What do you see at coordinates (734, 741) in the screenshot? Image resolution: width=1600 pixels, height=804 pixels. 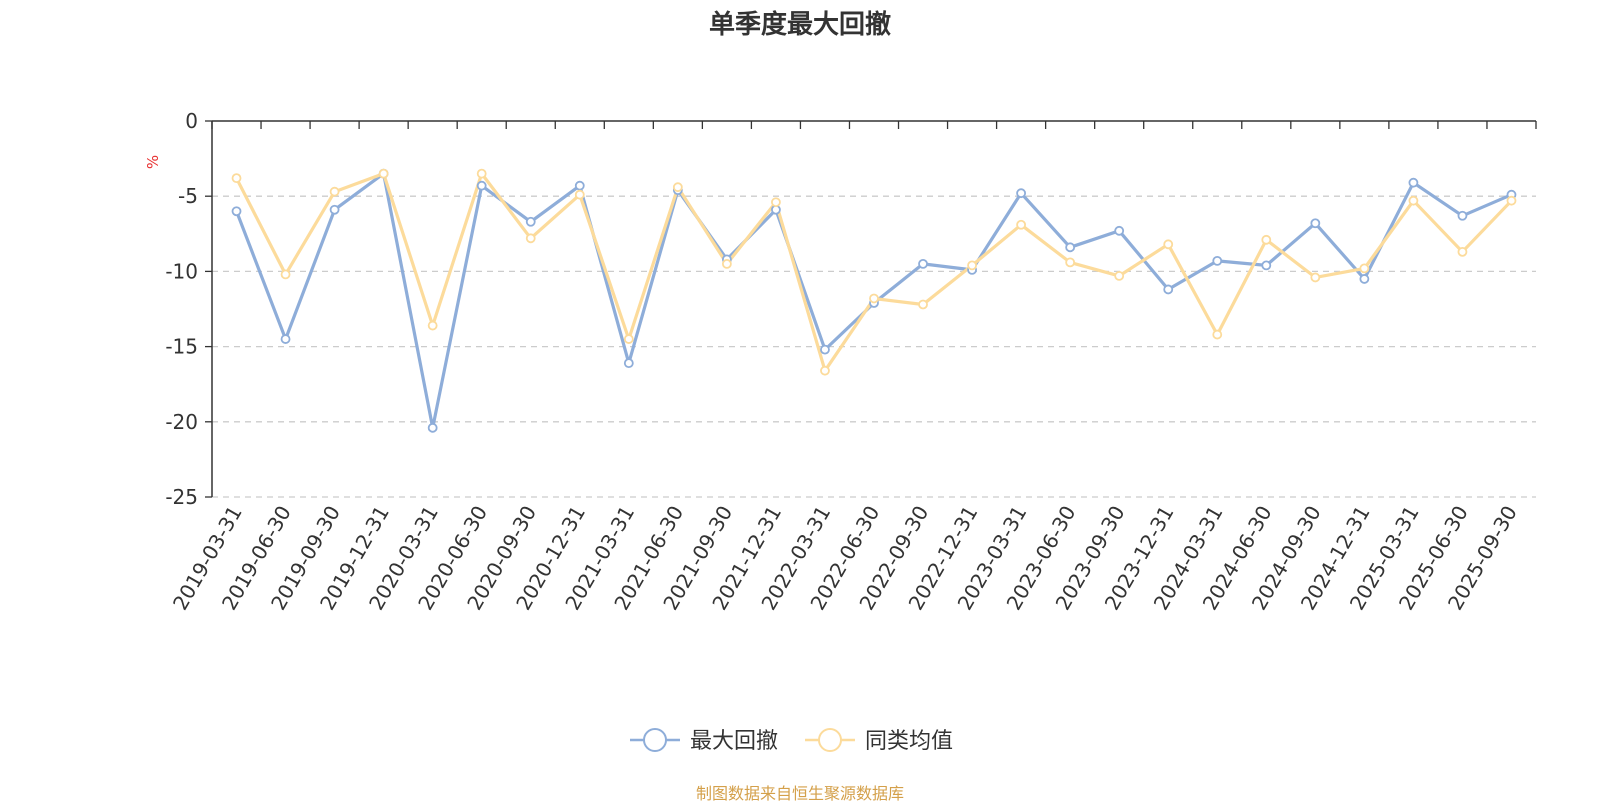 I see `legend-label: 最大回撤` at bounding box center [734, 741].